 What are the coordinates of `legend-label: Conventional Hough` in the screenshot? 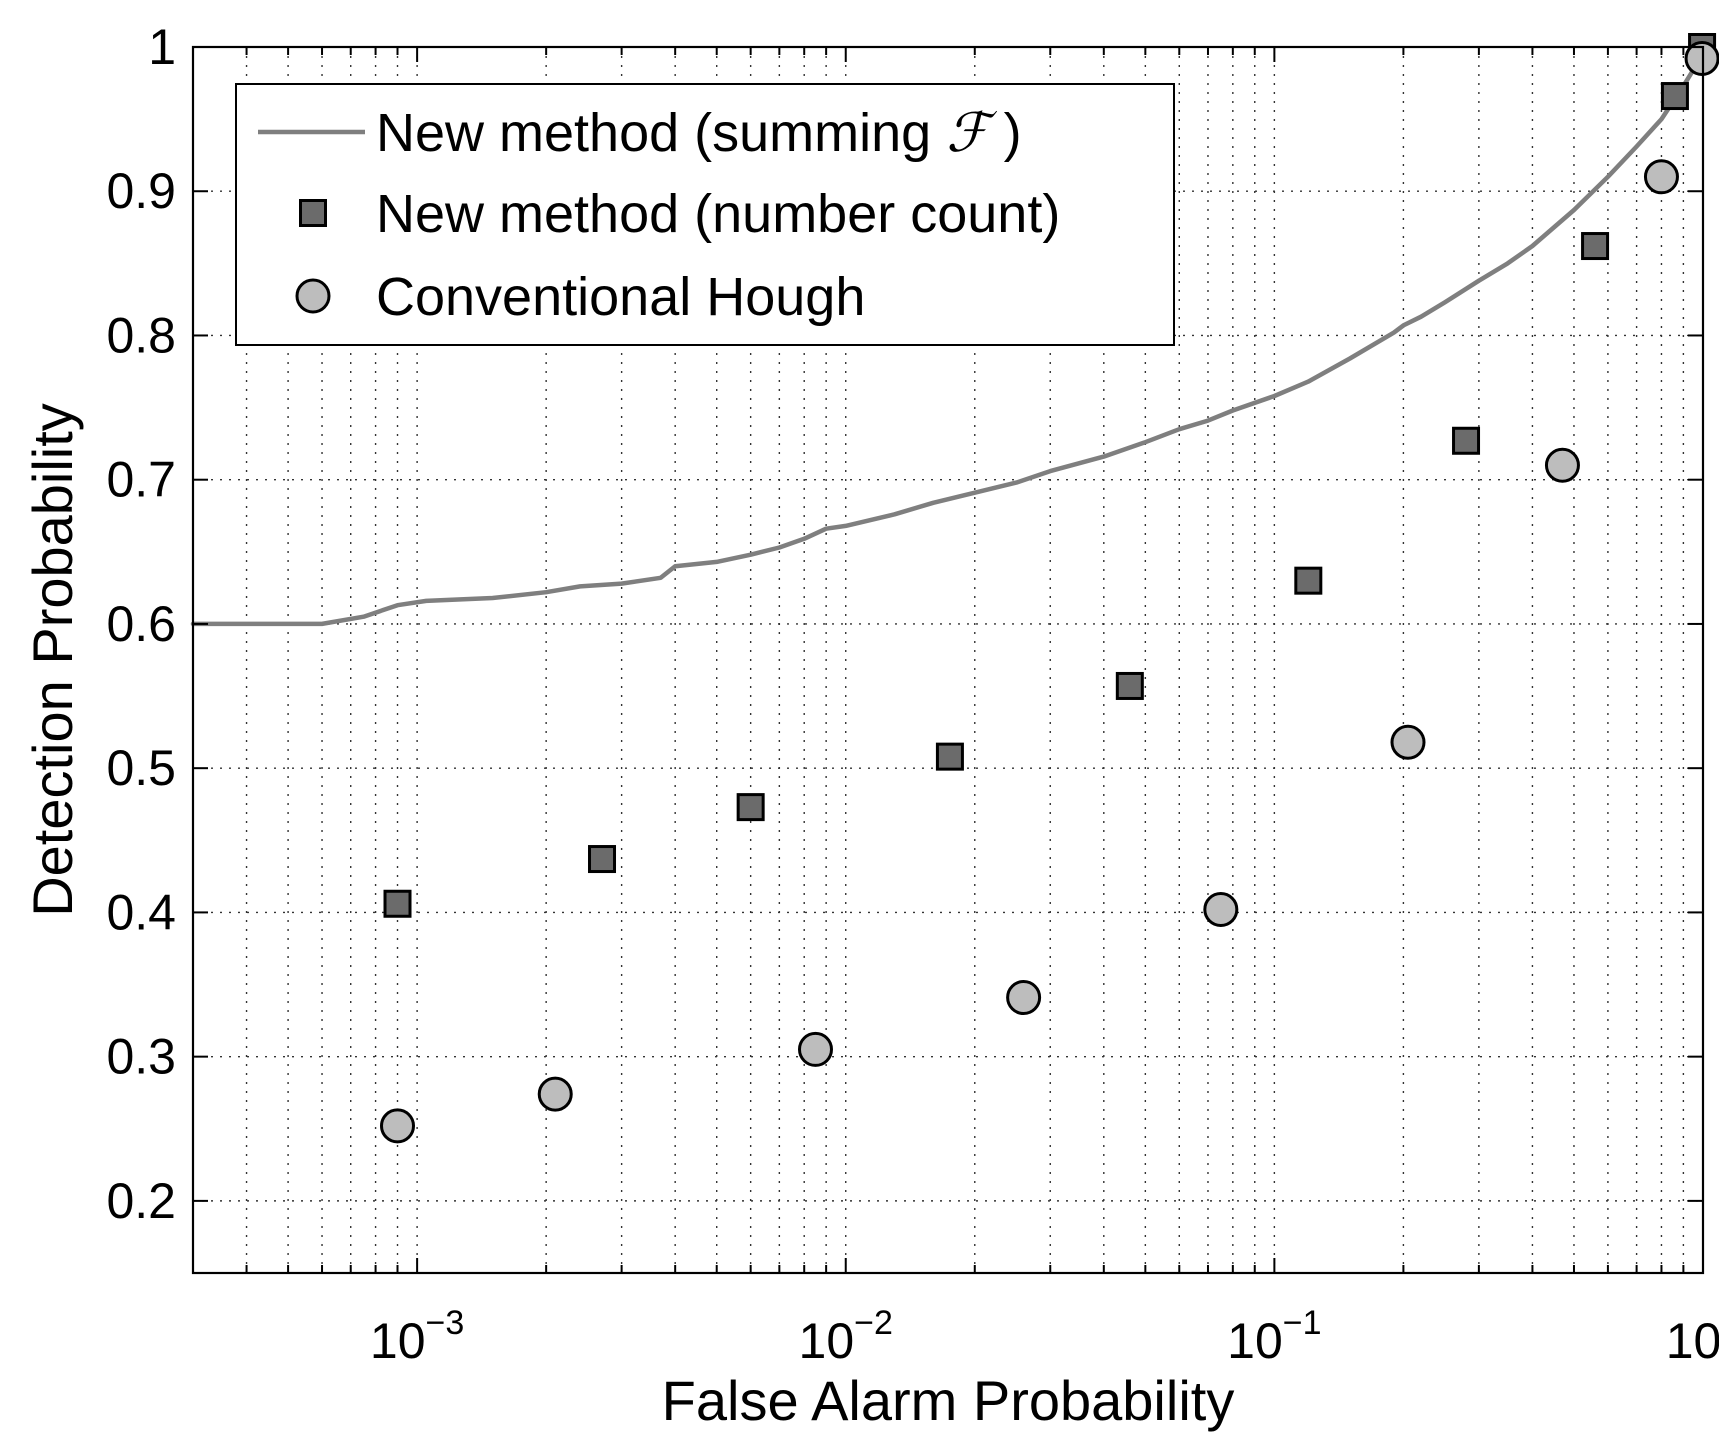 It's located at (620, 297).